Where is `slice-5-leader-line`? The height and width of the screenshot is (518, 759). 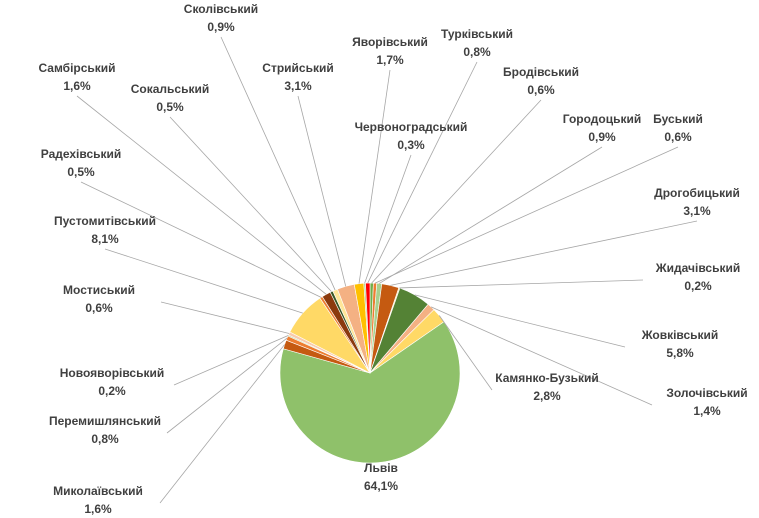 slice-5-leader-line is located at coordinates (521, 284).